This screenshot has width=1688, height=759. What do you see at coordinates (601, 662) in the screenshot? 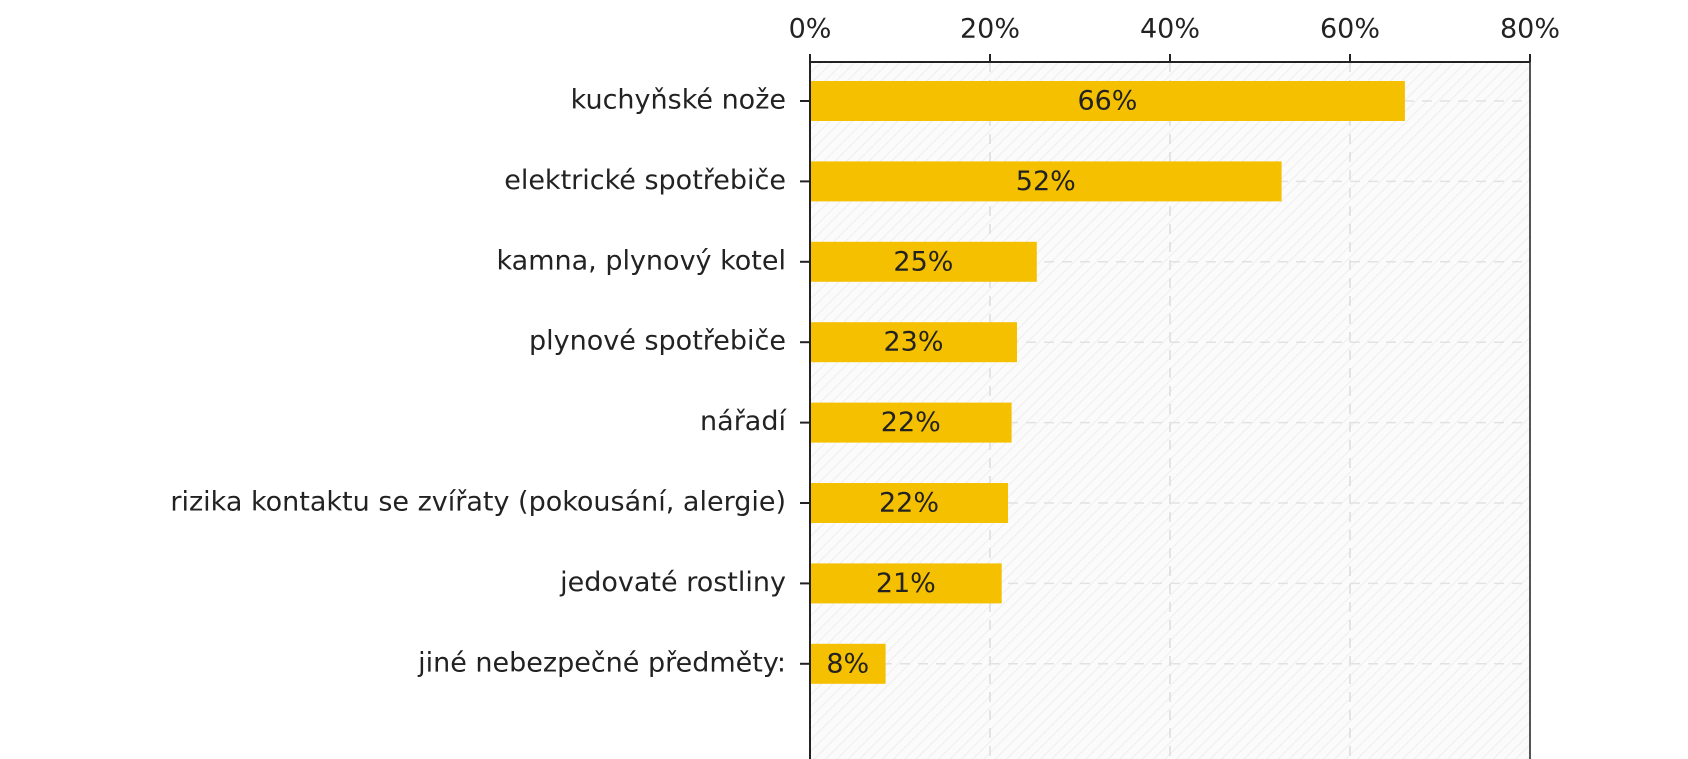
I see `y-tick-label: jiné nebezpečné předměty:` at bounding box center [601, 662].